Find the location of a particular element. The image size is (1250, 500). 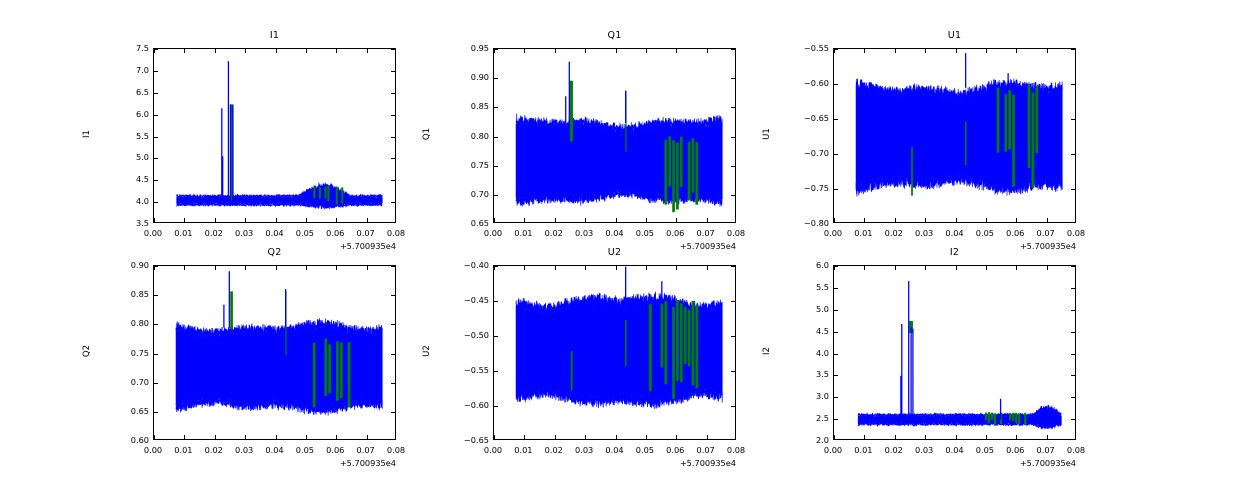

y-axis-tick-label: 5.5 is located at coordinates (822, 286).